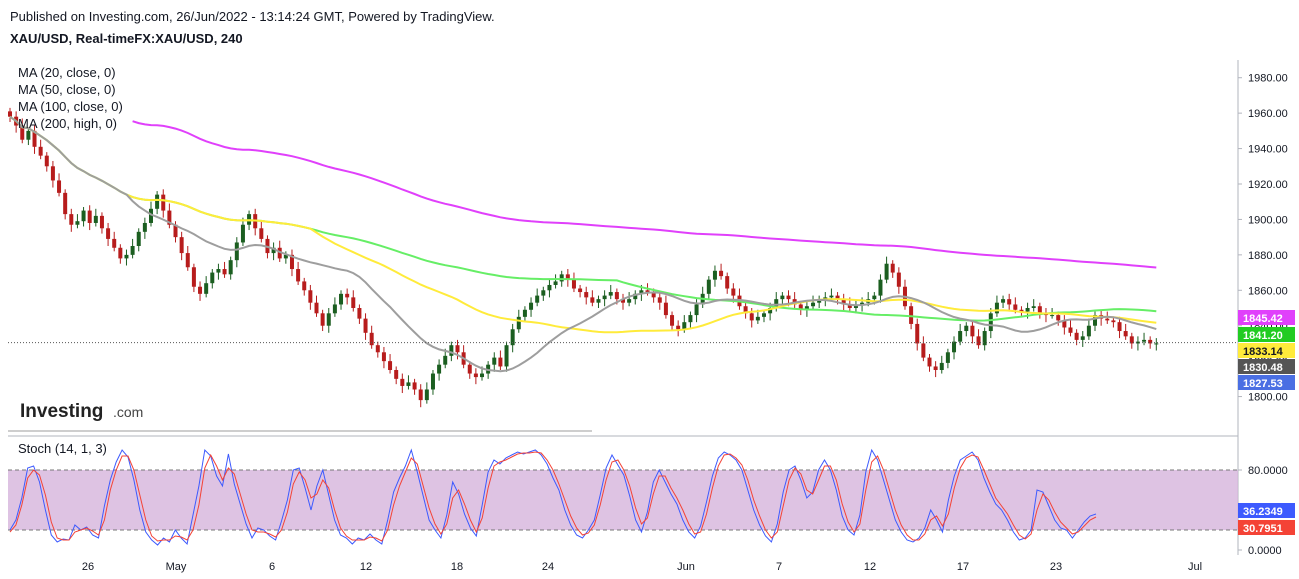  What do you see at coordinates (553, 496) in the screenshot?
I see `stoch-d-line` at bounding box center [553, 496].